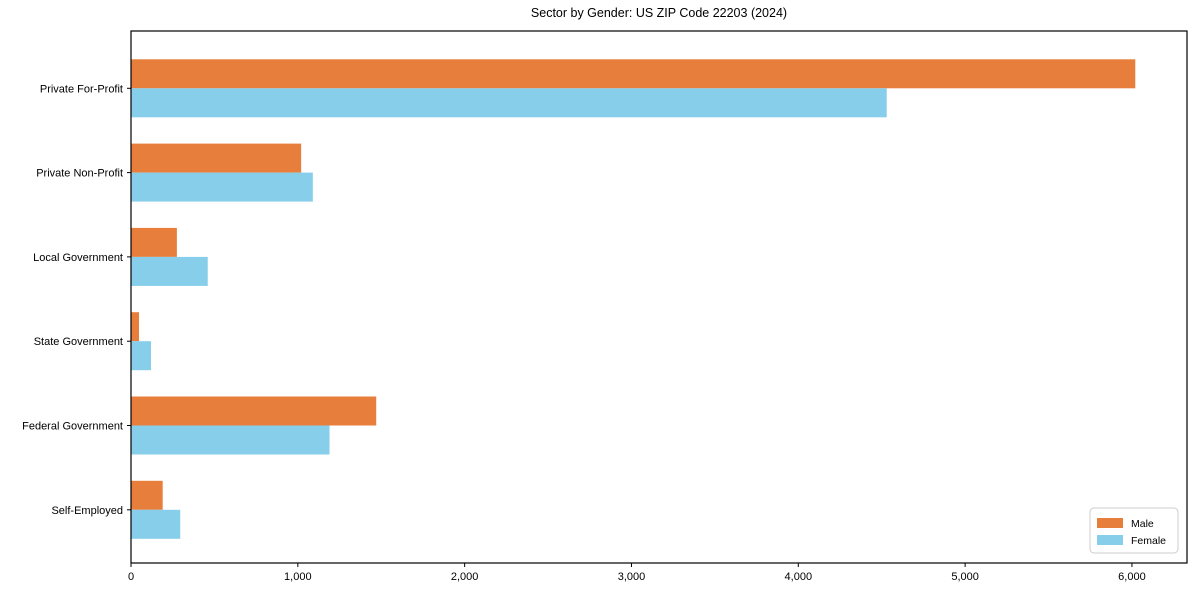  What do you see at coordinates (156, 524) in the screenshot?
I see `bar-female-self-employed` at bounding box center [156, 524].